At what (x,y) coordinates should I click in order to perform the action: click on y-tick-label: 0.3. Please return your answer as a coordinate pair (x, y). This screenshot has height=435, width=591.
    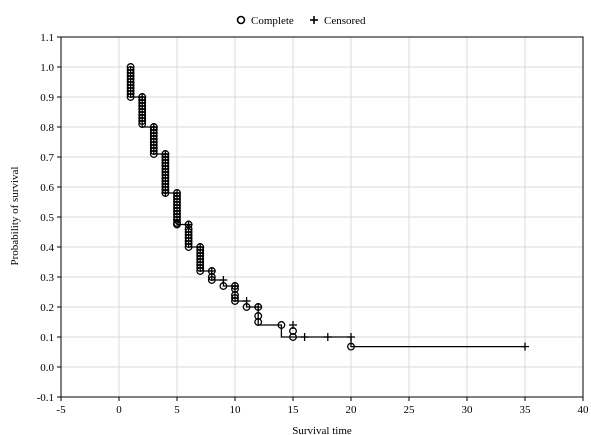
    Looking at the image, I should click on (47, 278).